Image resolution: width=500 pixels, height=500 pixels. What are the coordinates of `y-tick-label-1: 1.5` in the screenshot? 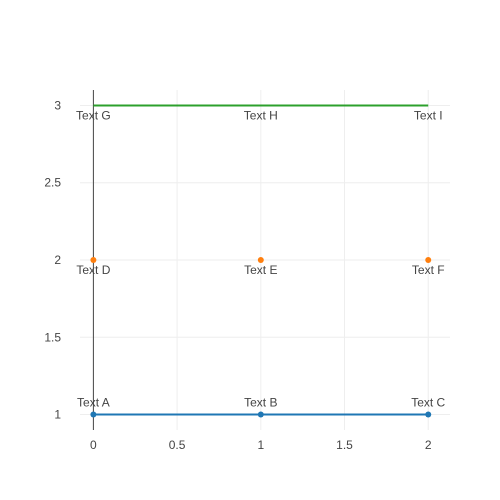 It's located at (52, 337).